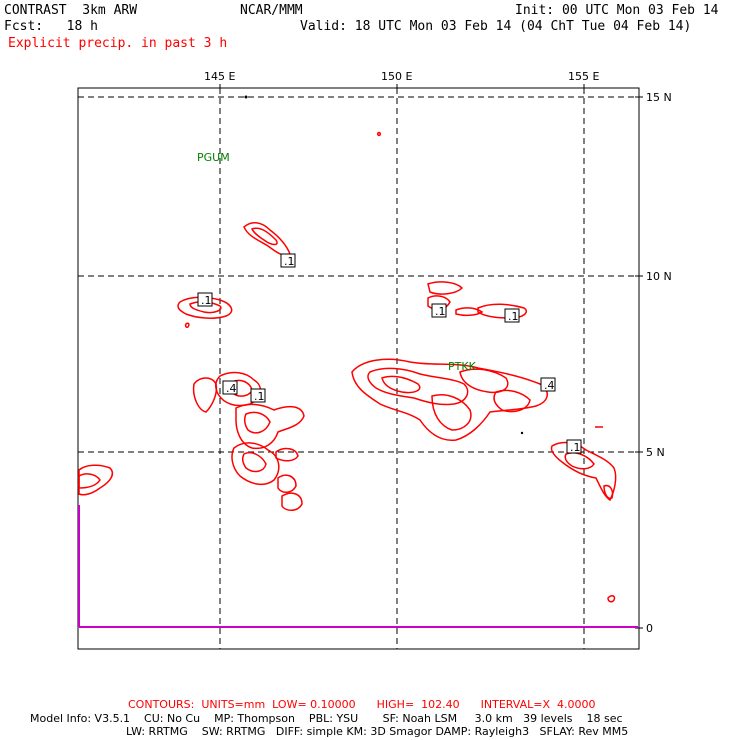 The width and height of the screenshot is (740, 740). Describe the element at coordinates (51, 26) in the screenshot. I see `forecast-hour: Fcst: 18 h` at that location.